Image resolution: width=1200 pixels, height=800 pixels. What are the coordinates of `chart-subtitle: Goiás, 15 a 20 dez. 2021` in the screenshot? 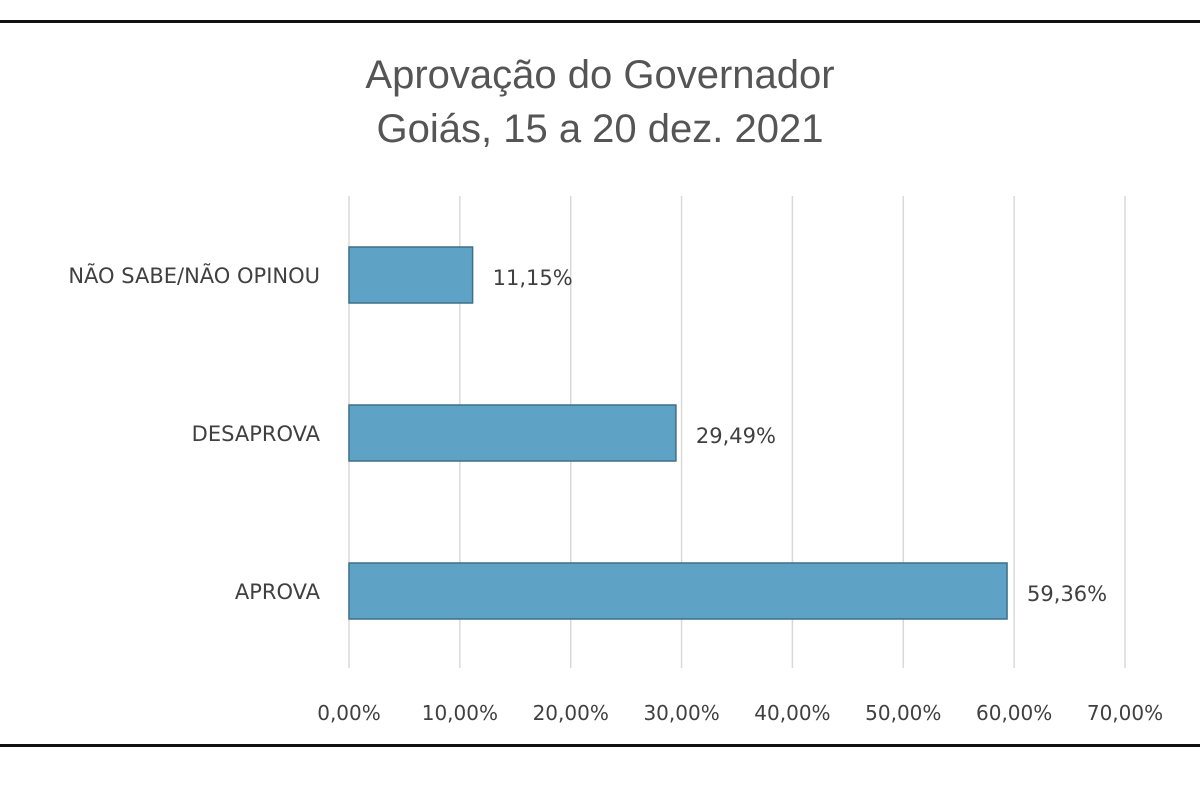 It's located at (600, 129).